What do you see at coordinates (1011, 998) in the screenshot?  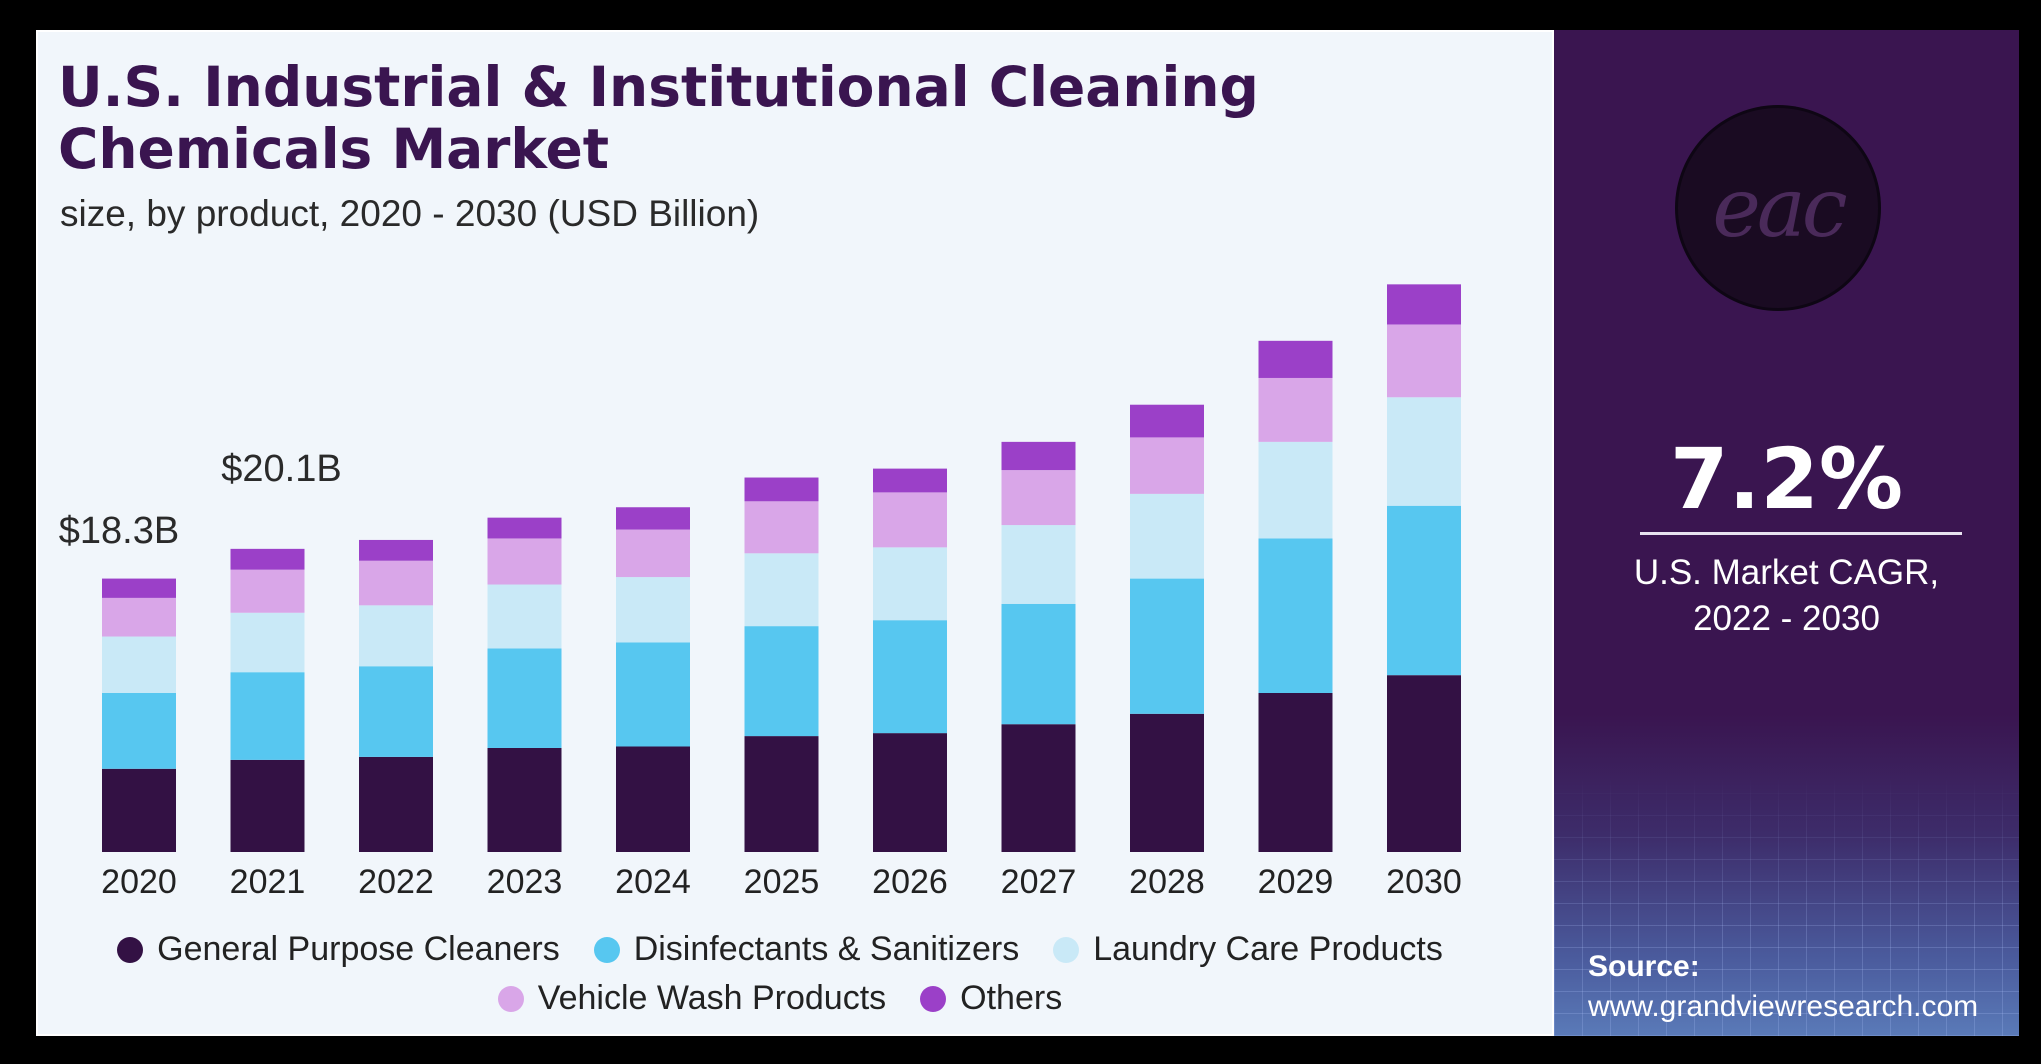 I see `legend-label-others: Others` at bounding box center [1011, 998].